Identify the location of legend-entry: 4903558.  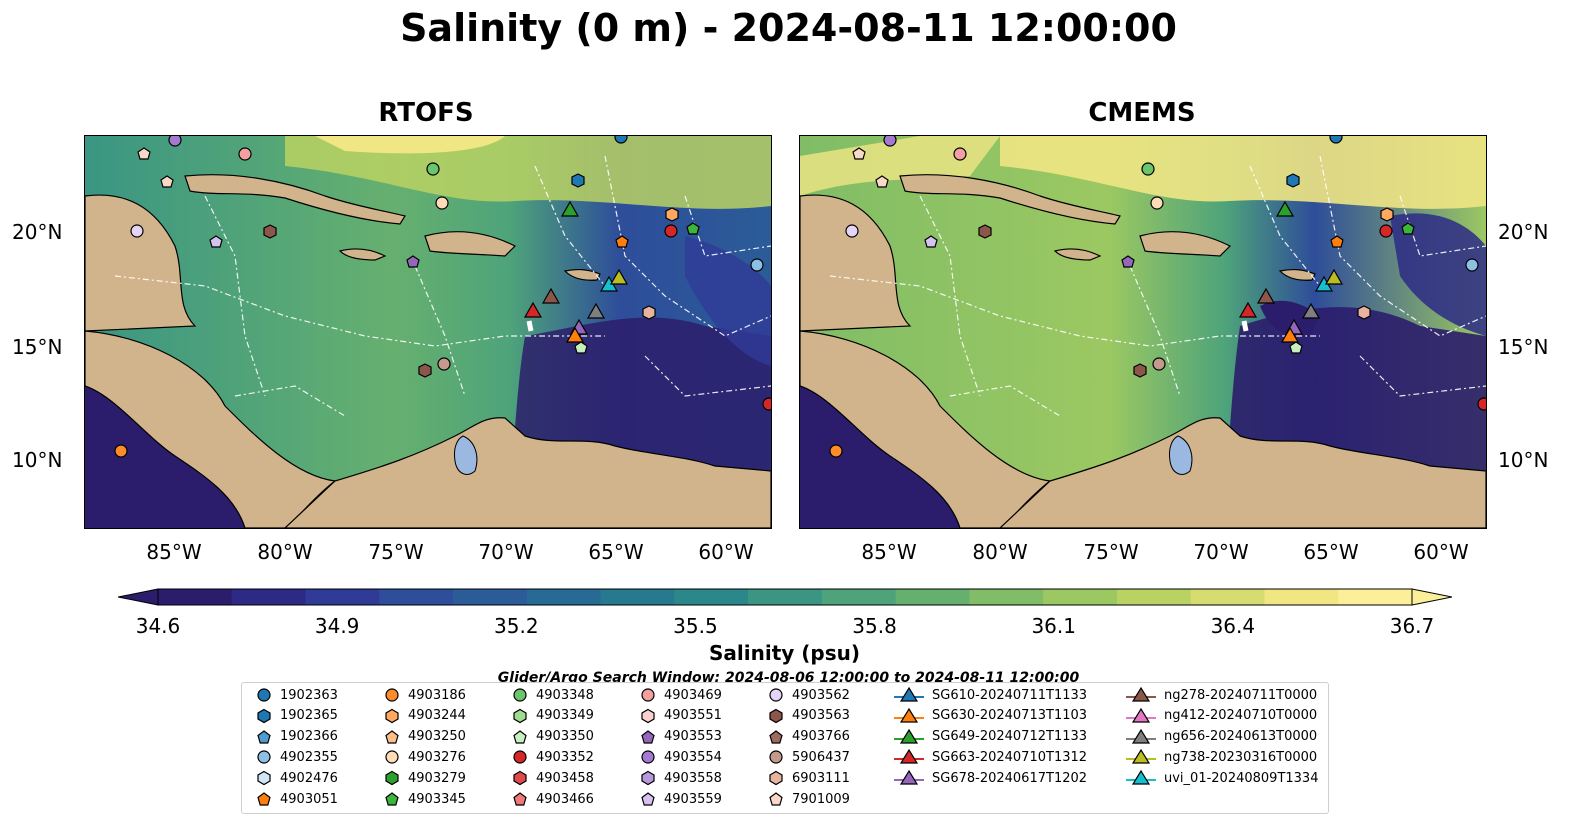
(681, 778).